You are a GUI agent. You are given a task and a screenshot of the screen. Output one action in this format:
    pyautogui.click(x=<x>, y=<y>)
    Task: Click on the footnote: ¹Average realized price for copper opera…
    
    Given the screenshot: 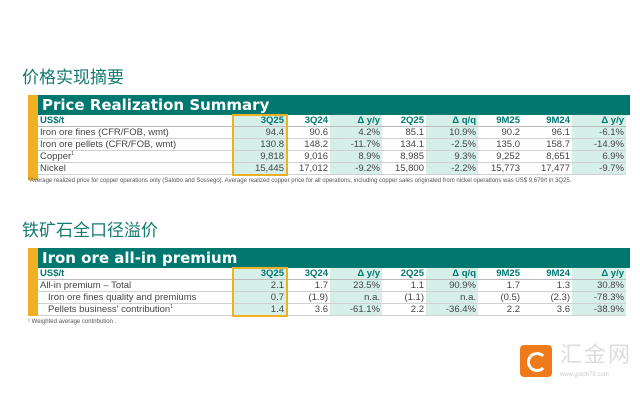 What is the action you would take?
    pyautogui.click(x=300, y=181)
    